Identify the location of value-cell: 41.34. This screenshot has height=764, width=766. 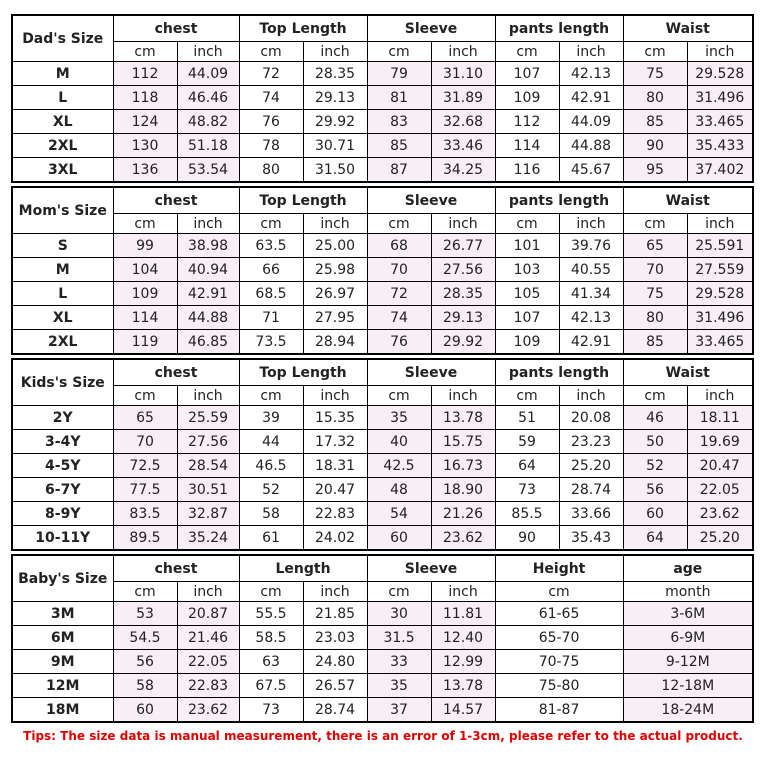
(591, 293).